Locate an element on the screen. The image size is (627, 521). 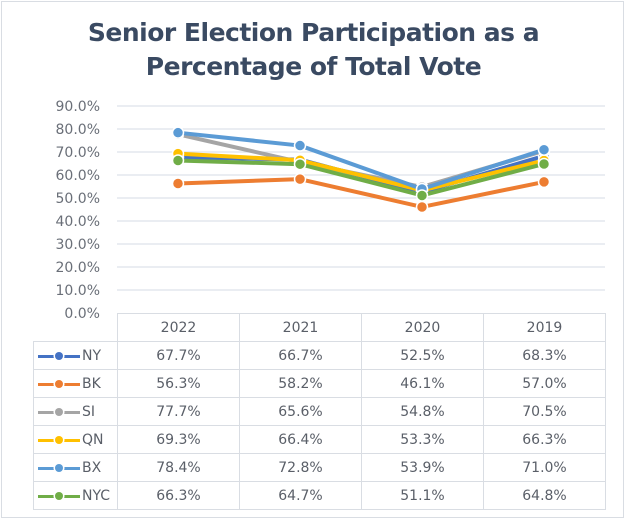
series-qn is located at coordinates (361, 172).